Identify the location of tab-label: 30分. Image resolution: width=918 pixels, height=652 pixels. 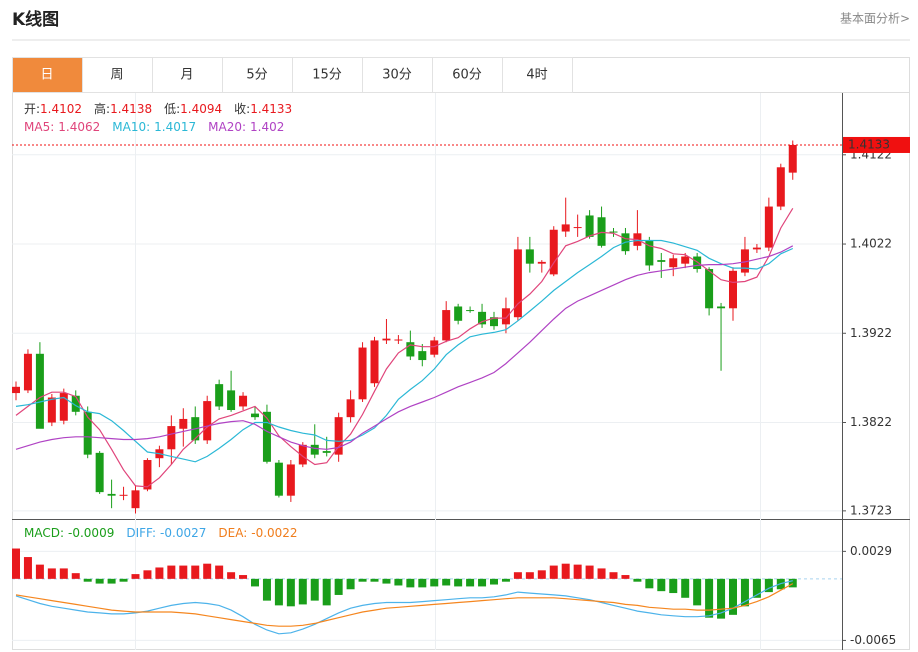
(397, 75).